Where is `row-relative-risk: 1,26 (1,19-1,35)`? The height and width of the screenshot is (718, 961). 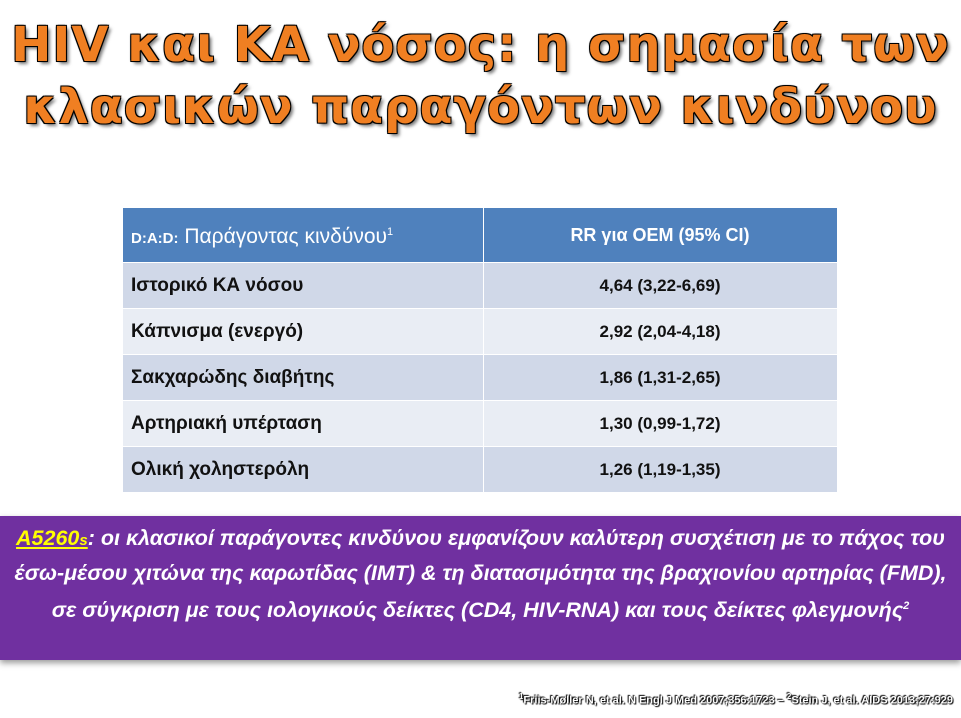 row-relative-risk: 1,26 (1,19-1,35) is located at coordinates (660, 469).